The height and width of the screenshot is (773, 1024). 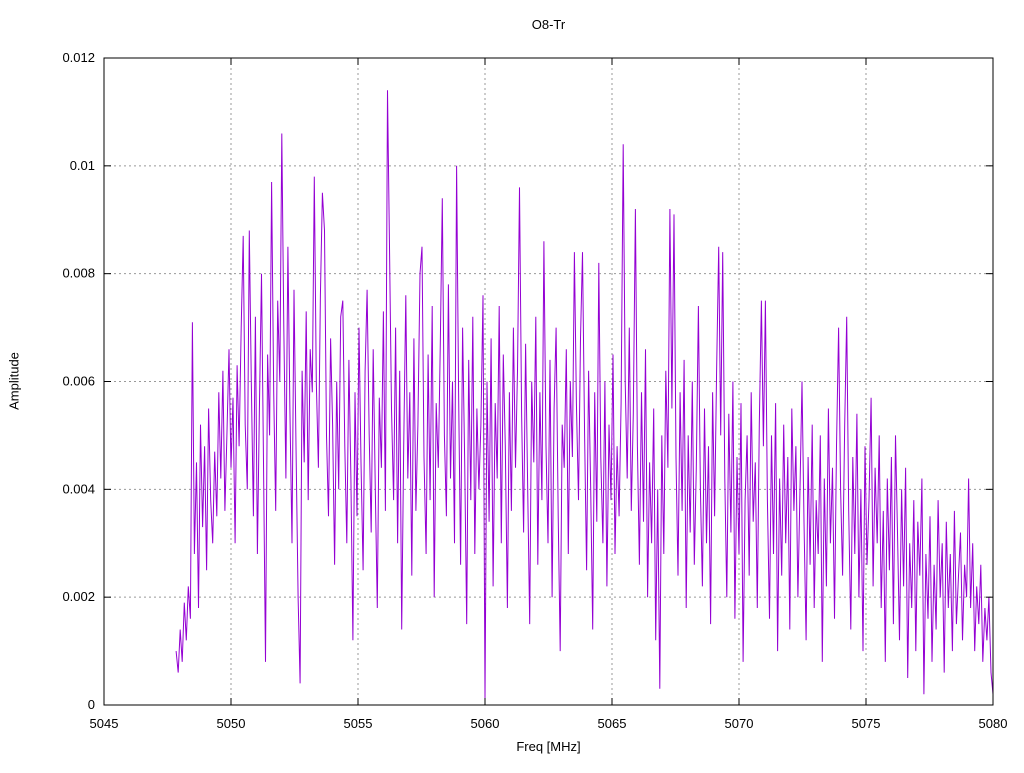 What do you see at coordinates (358, 723) in the screenshot?
I see `x-tick-label: 5055` at bounding box center [358, 723].